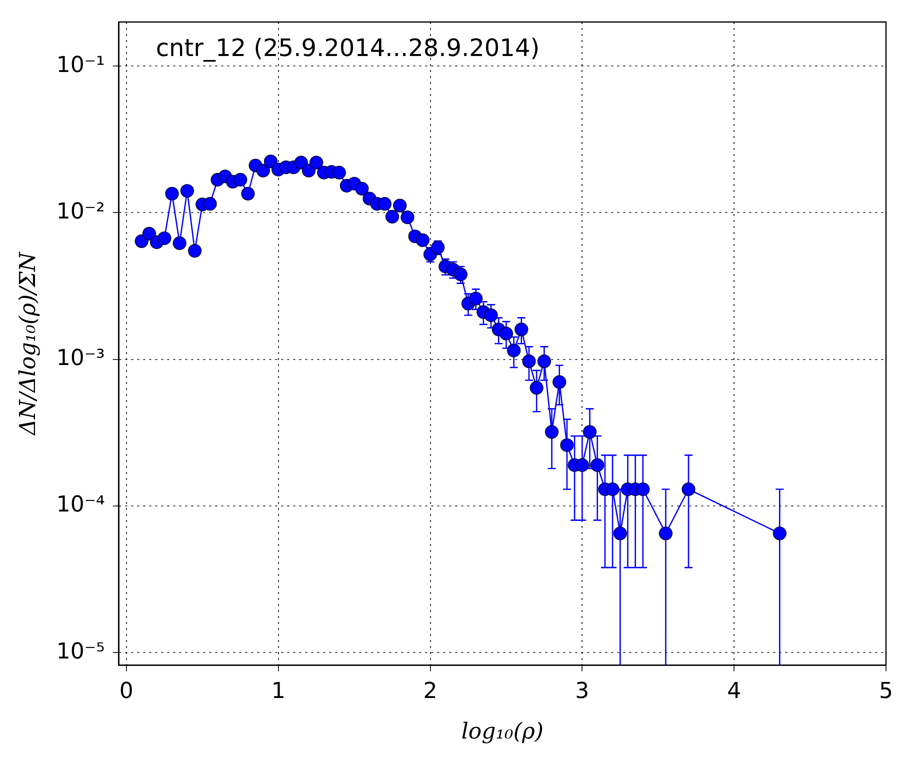 This screenshot has width=912, height=762. I want to click on x-axis-title: log₁₀(ρ), so click(502, 732).